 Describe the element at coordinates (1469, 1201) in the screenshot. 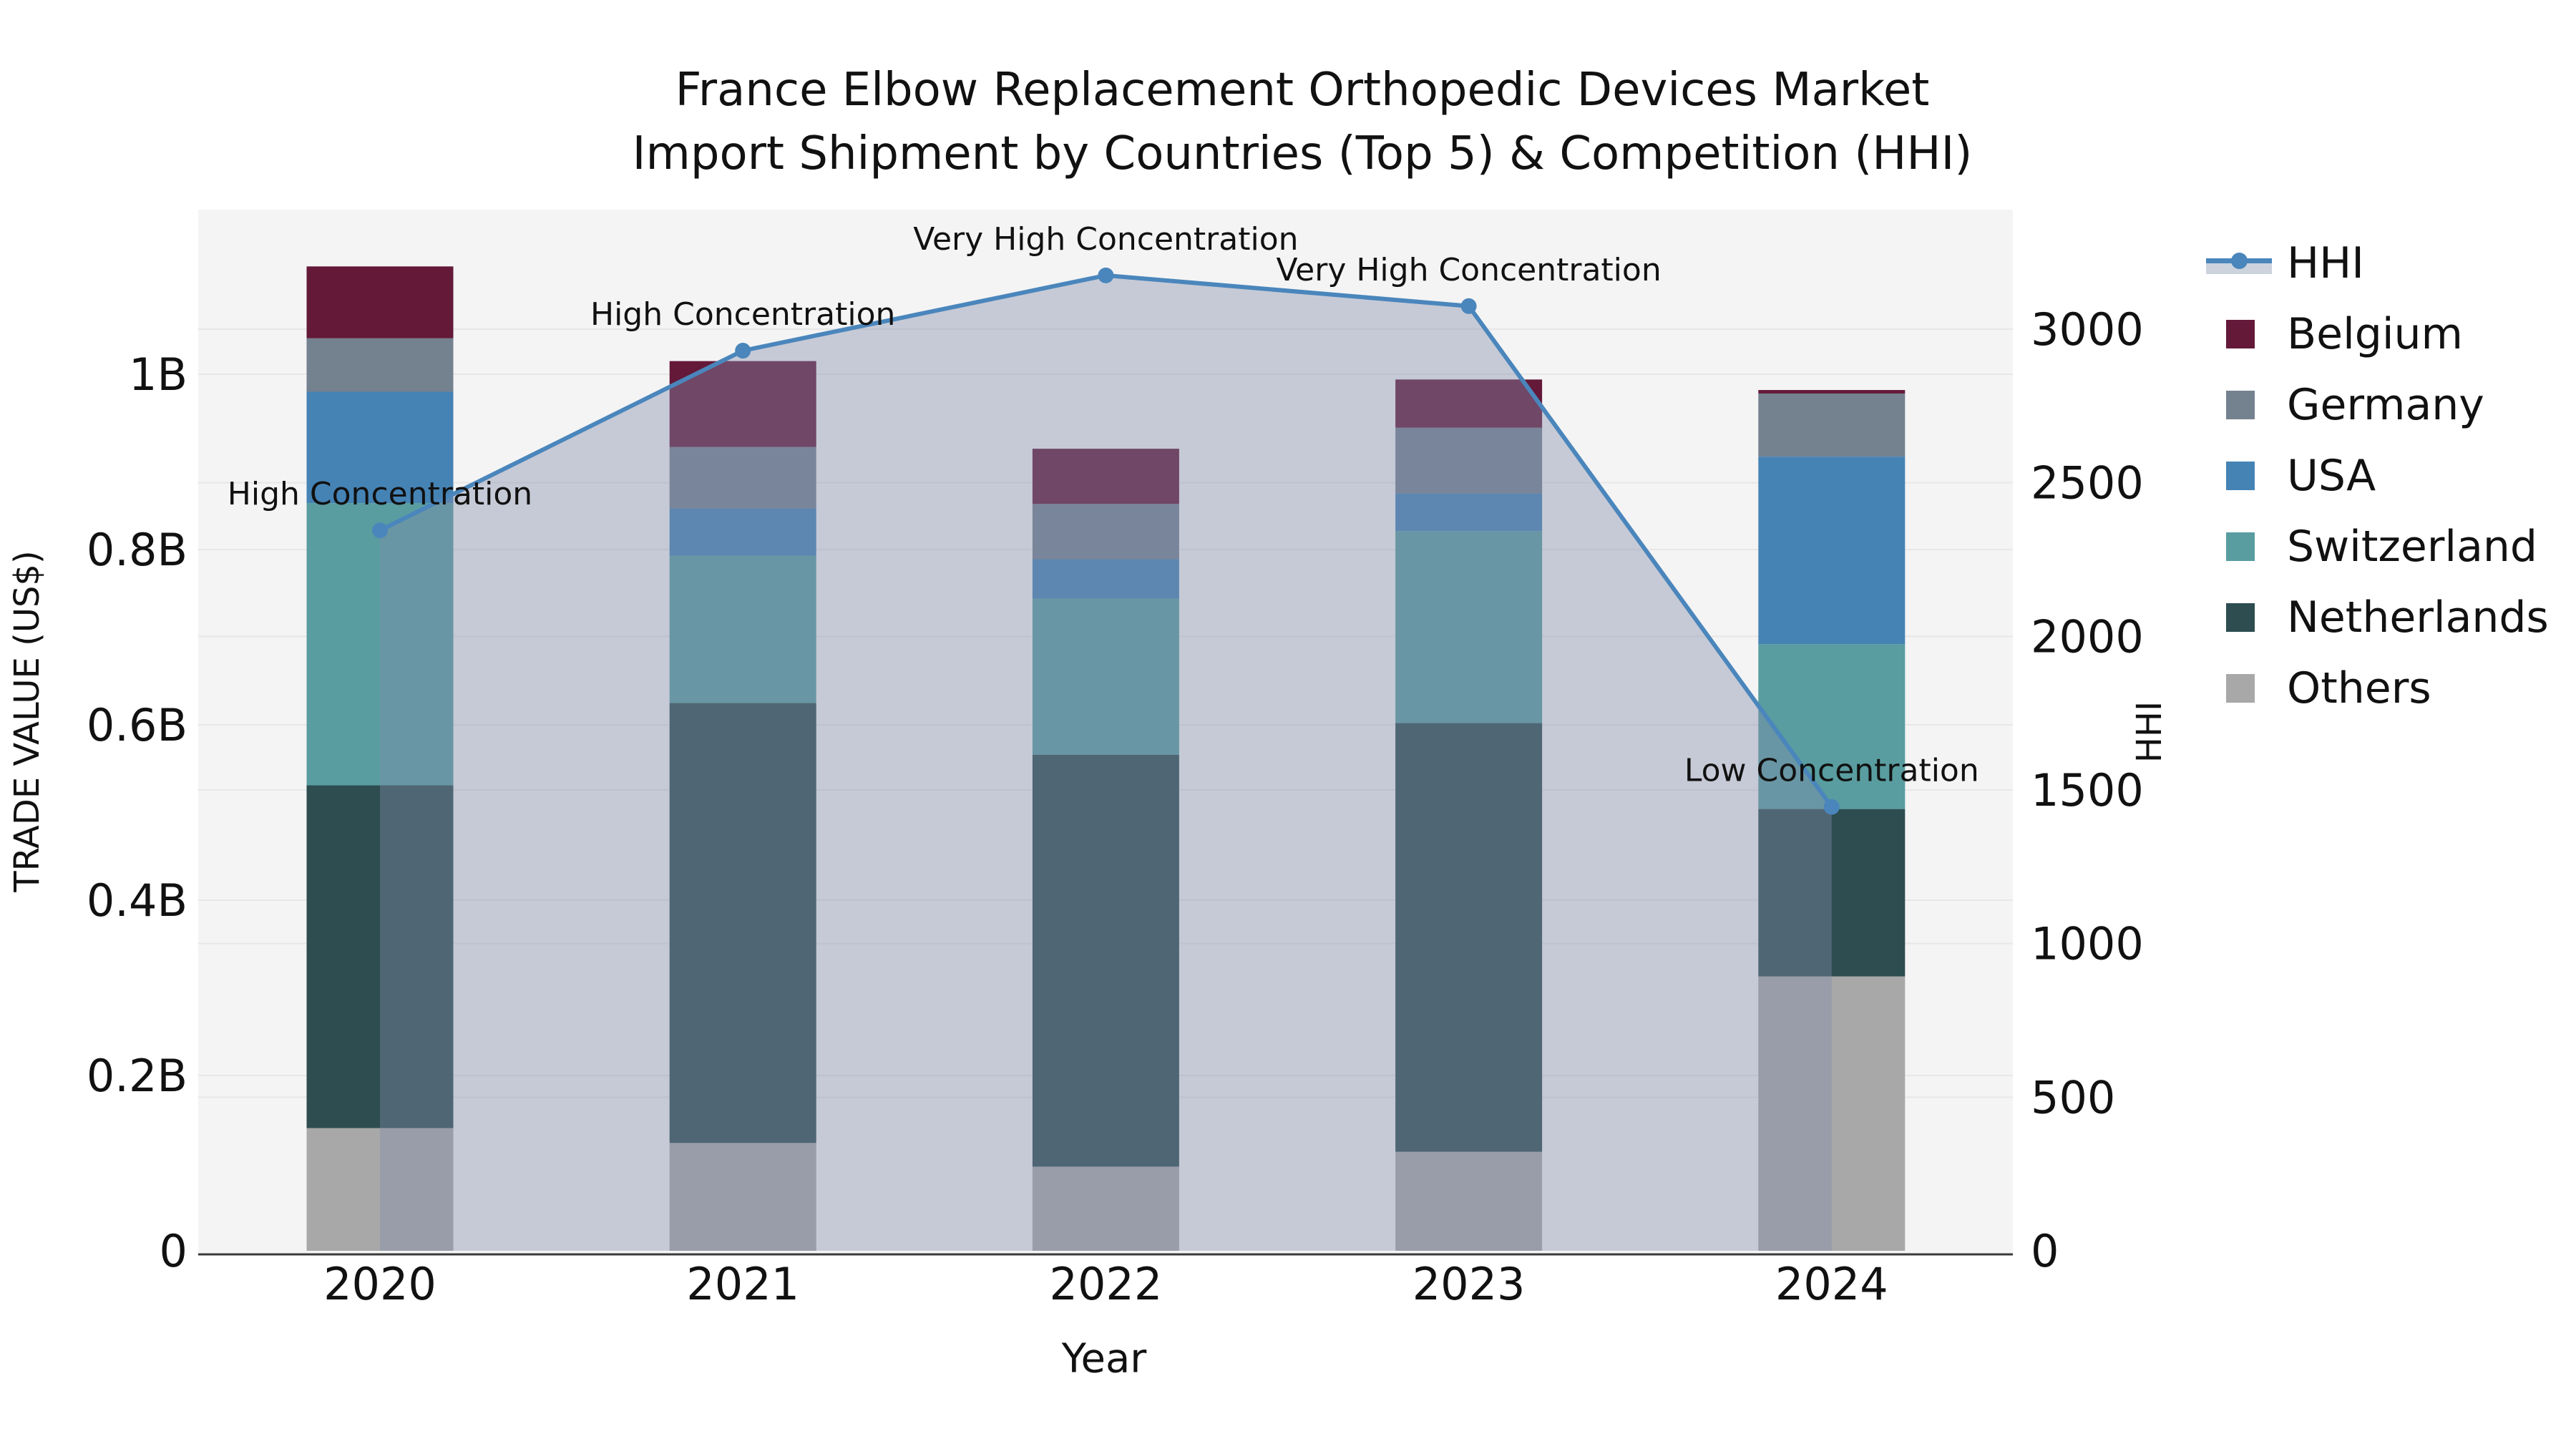

I see `bar-segment-others-2023` at that location.